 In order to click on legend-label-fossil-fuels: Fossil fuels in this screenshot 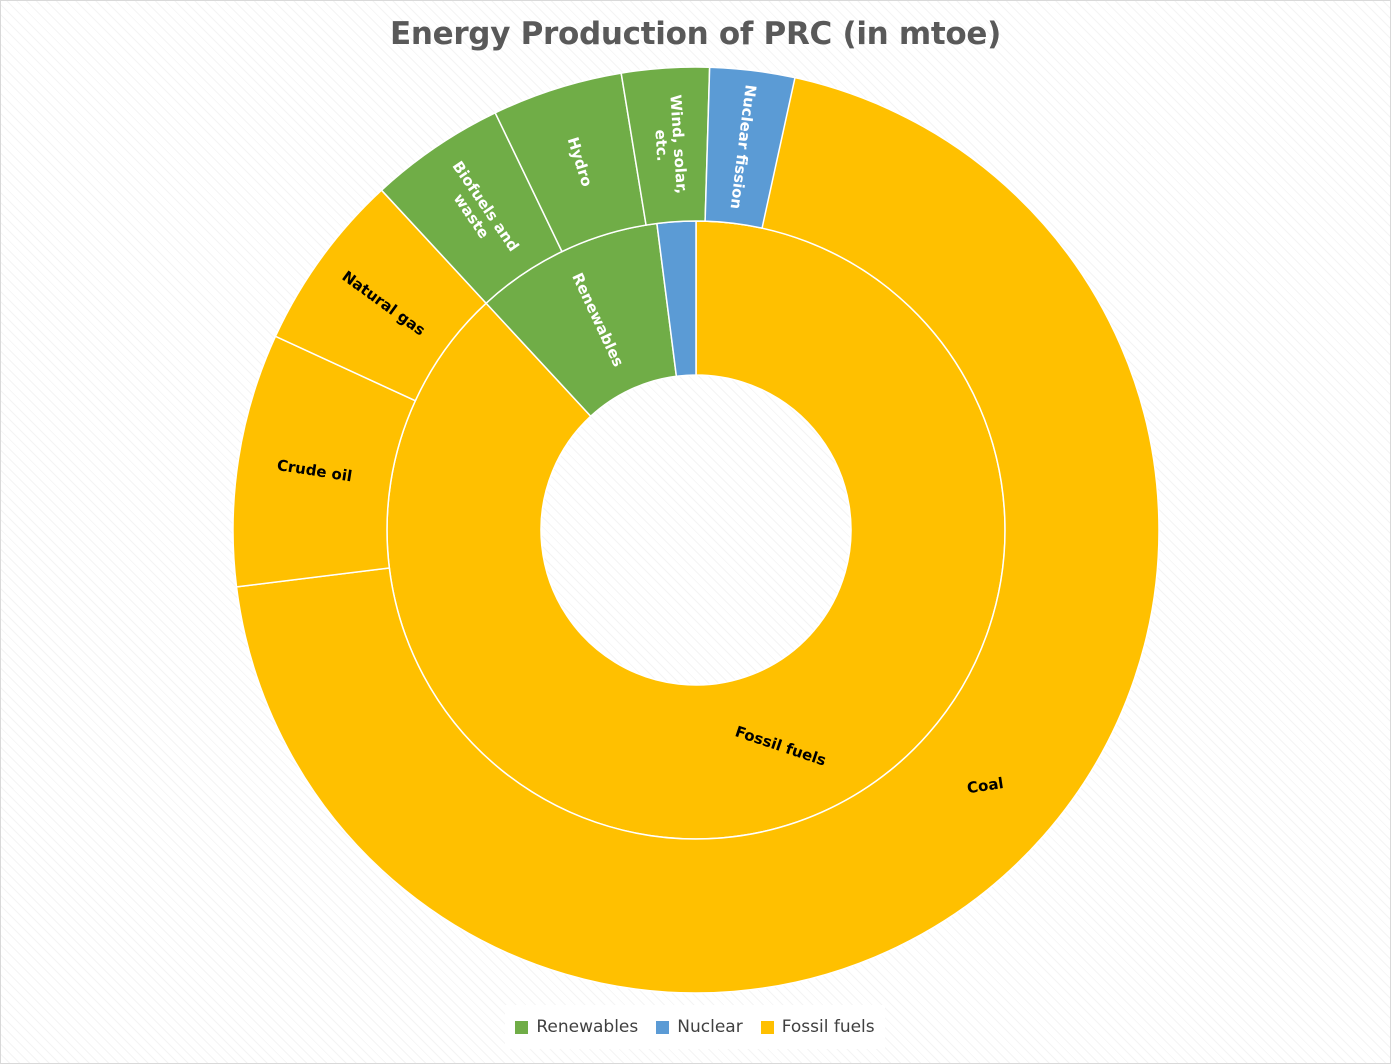, I will do `click(828, 1027)`.